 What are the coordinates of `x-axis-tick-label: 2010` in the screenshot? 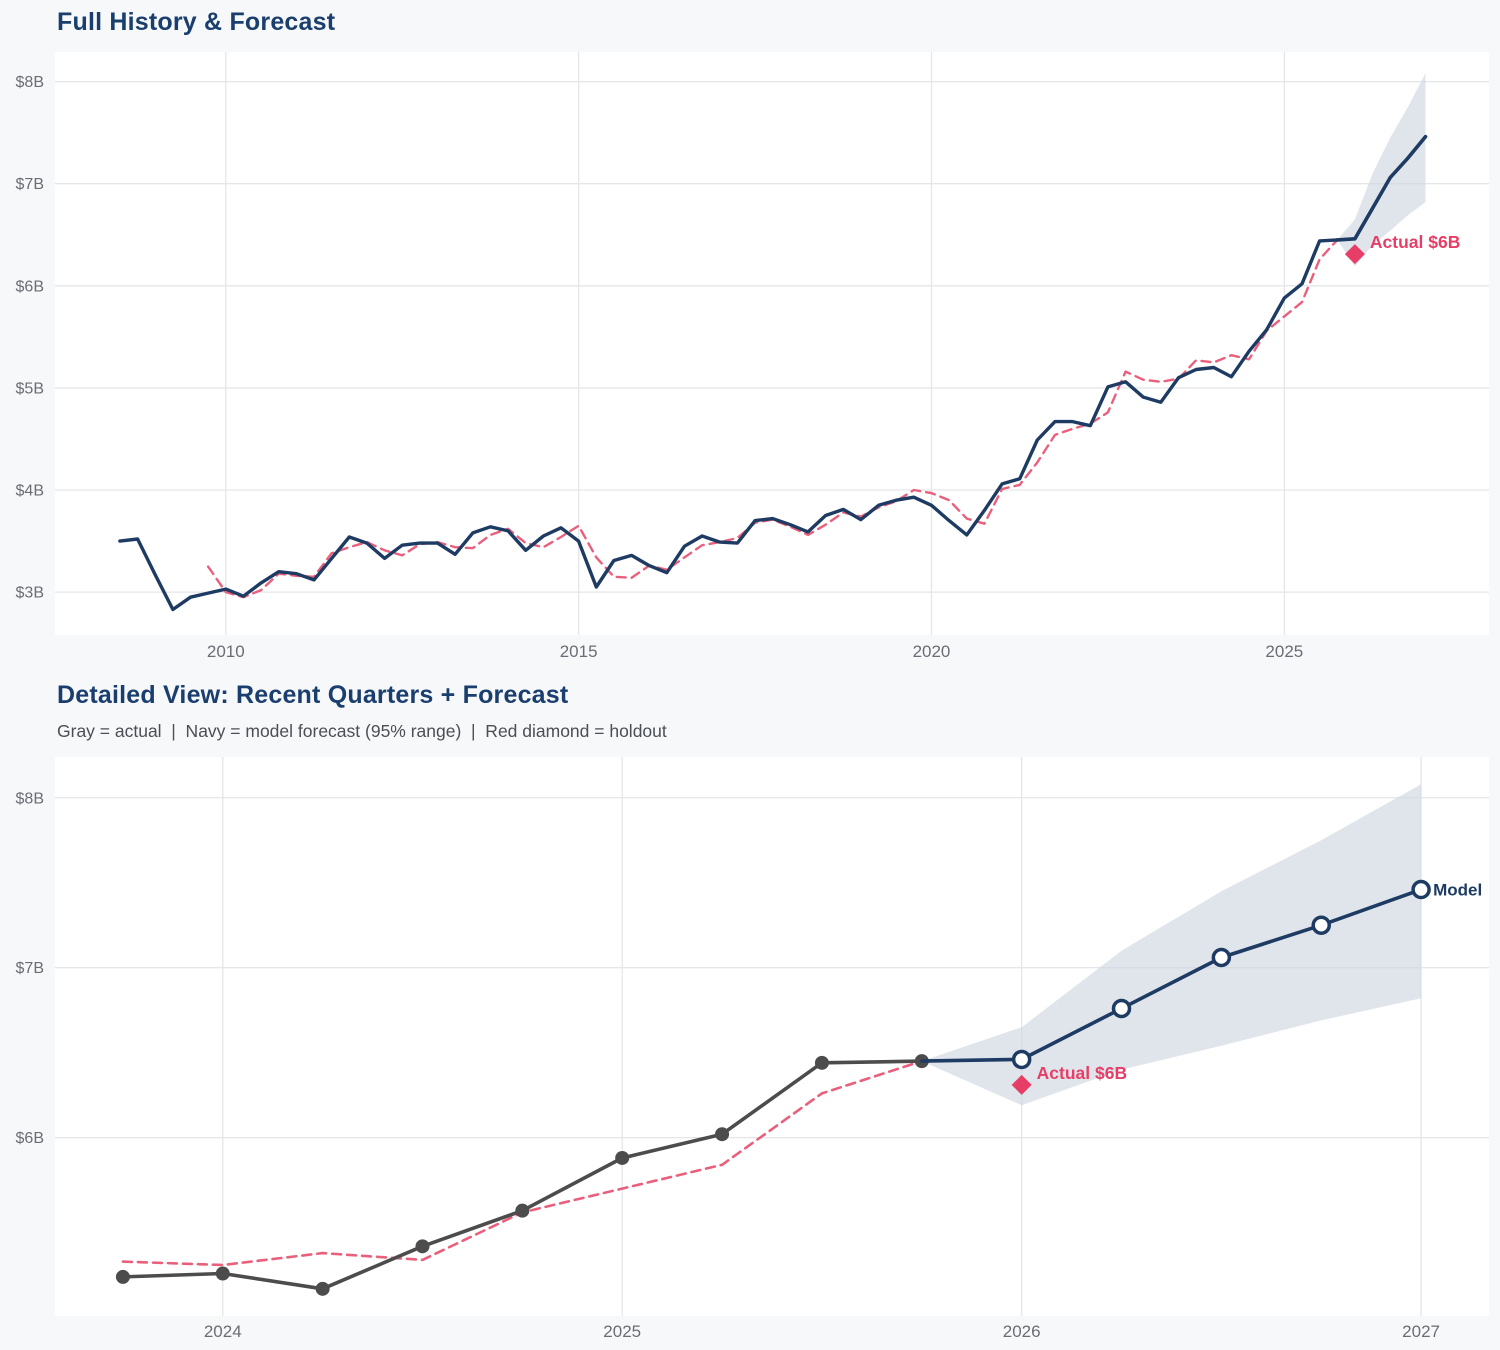 It's located at (226, 651).